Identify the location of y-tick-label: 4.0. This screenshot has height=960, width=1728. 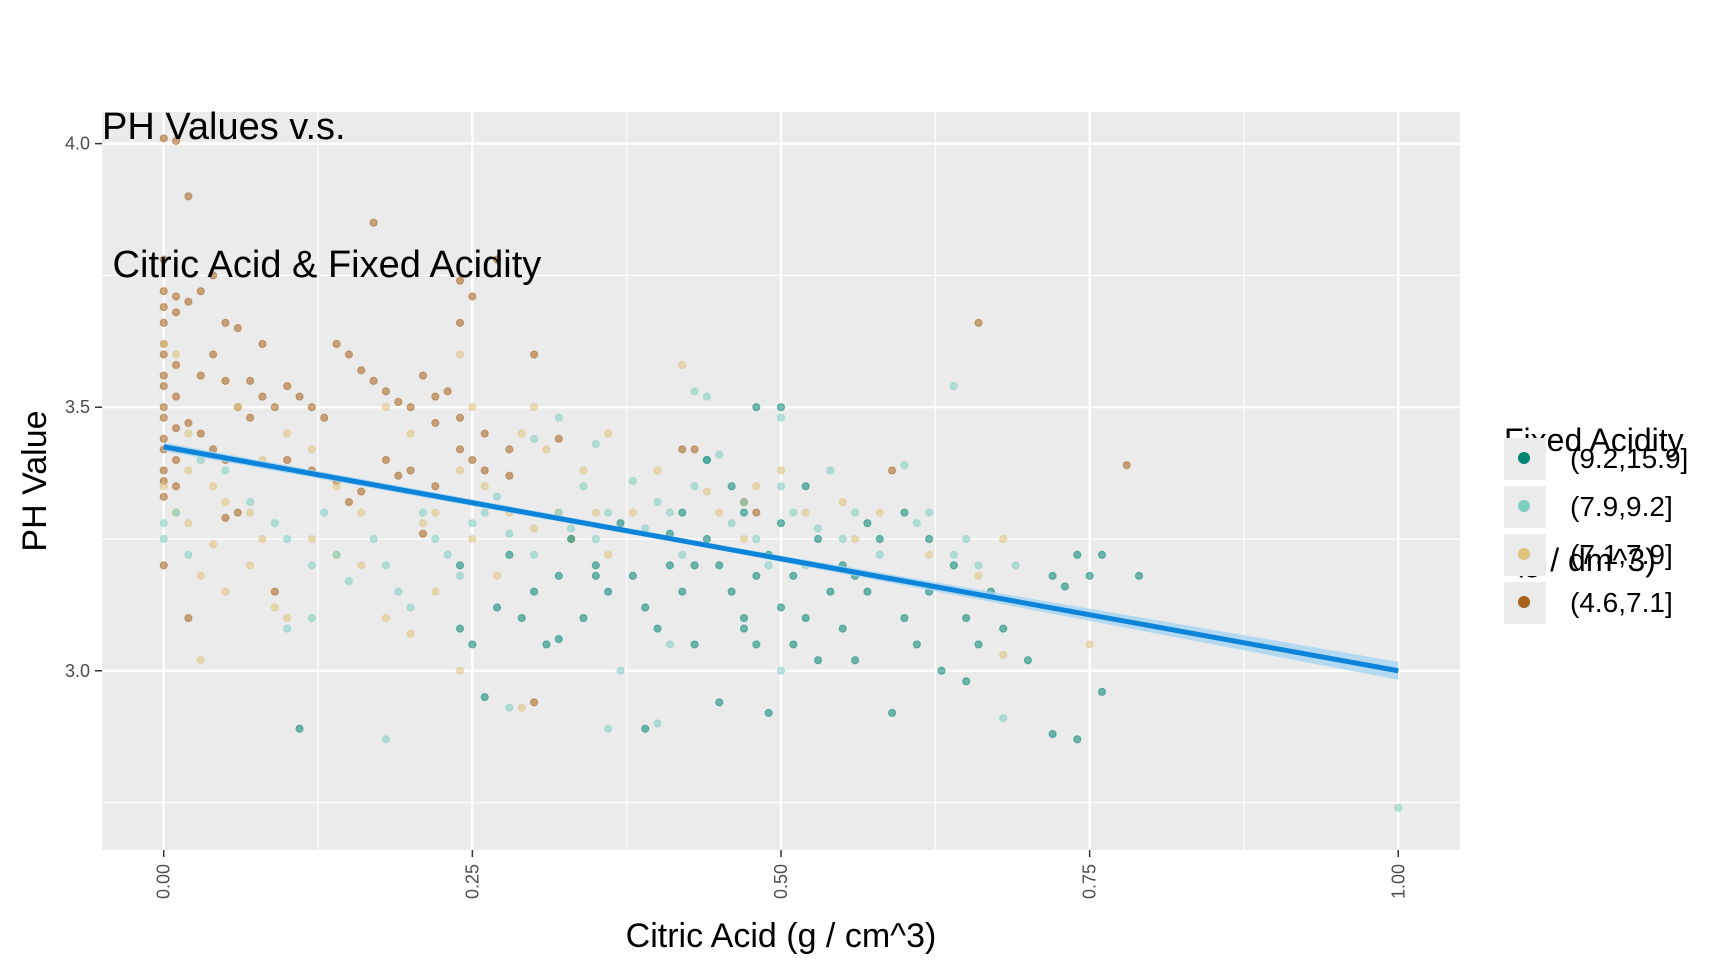
(77, 144).